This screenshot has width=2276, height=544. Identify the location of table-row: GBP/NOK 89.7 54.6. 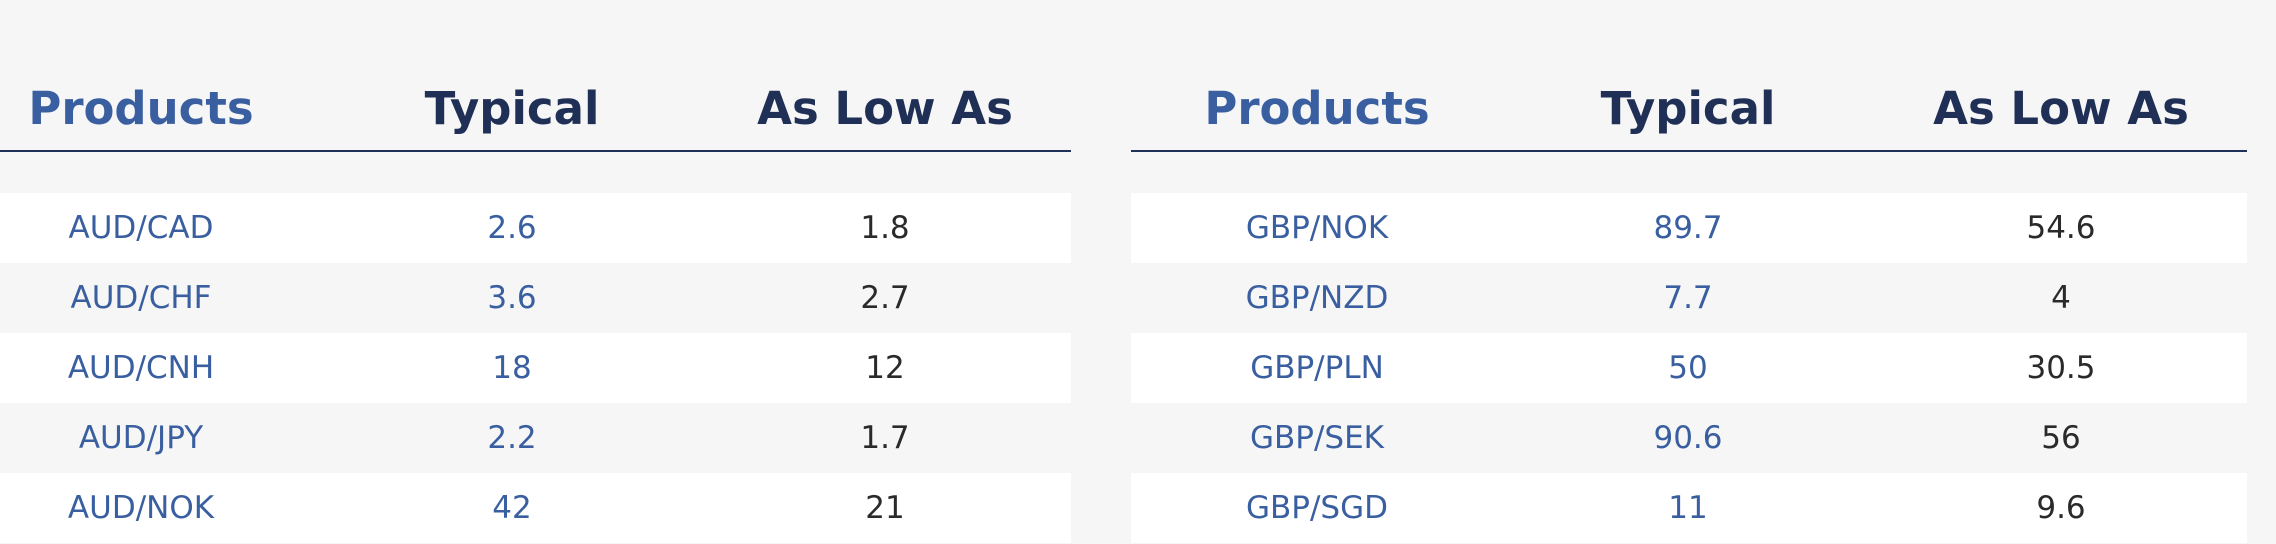
(1689, 228).